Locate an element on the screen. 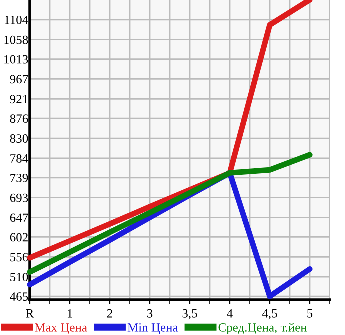 The width and height of the screenshot is (345, 335). y-tick-label: 784 is located at coordinates (19, 158).